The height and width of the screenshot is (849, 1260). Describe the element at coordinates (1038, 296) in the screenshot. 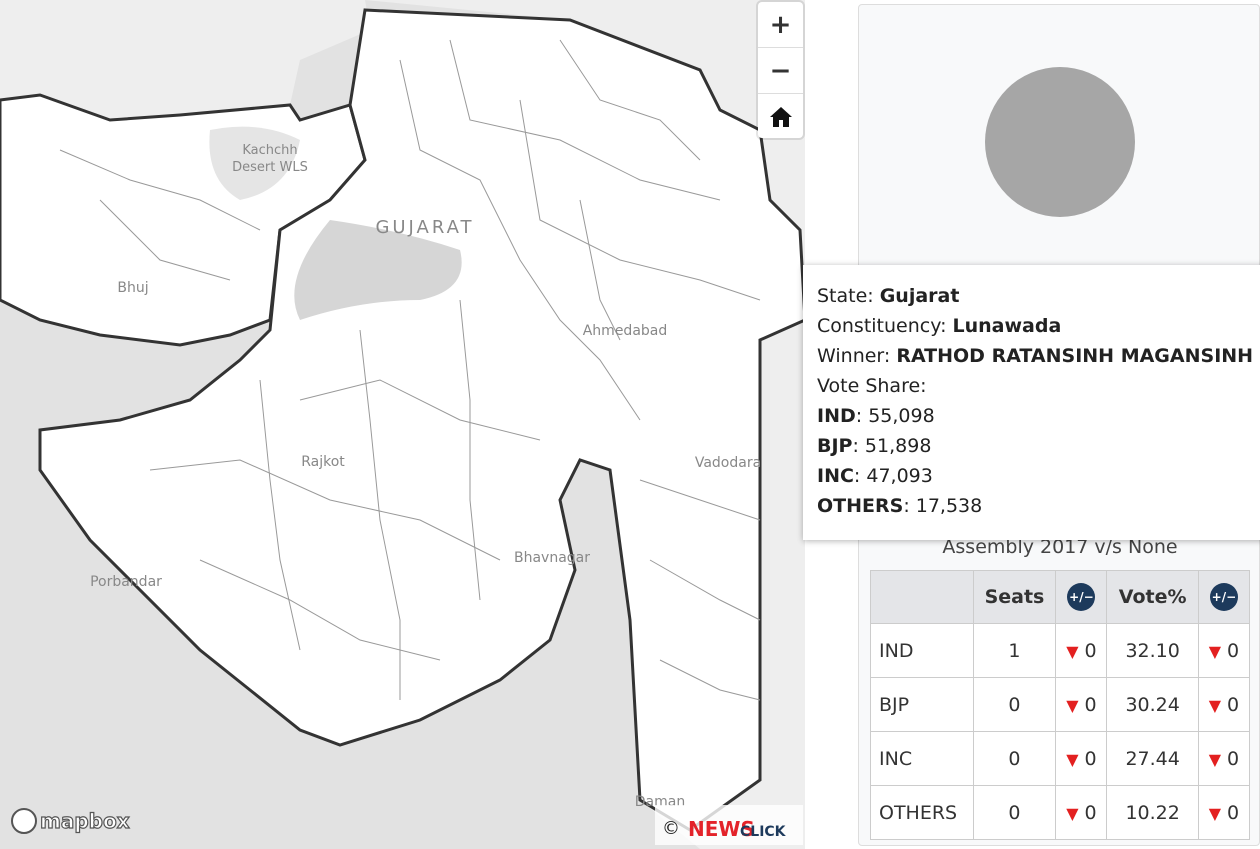

I see `tooltip-line: State: Gujarat` at that location.